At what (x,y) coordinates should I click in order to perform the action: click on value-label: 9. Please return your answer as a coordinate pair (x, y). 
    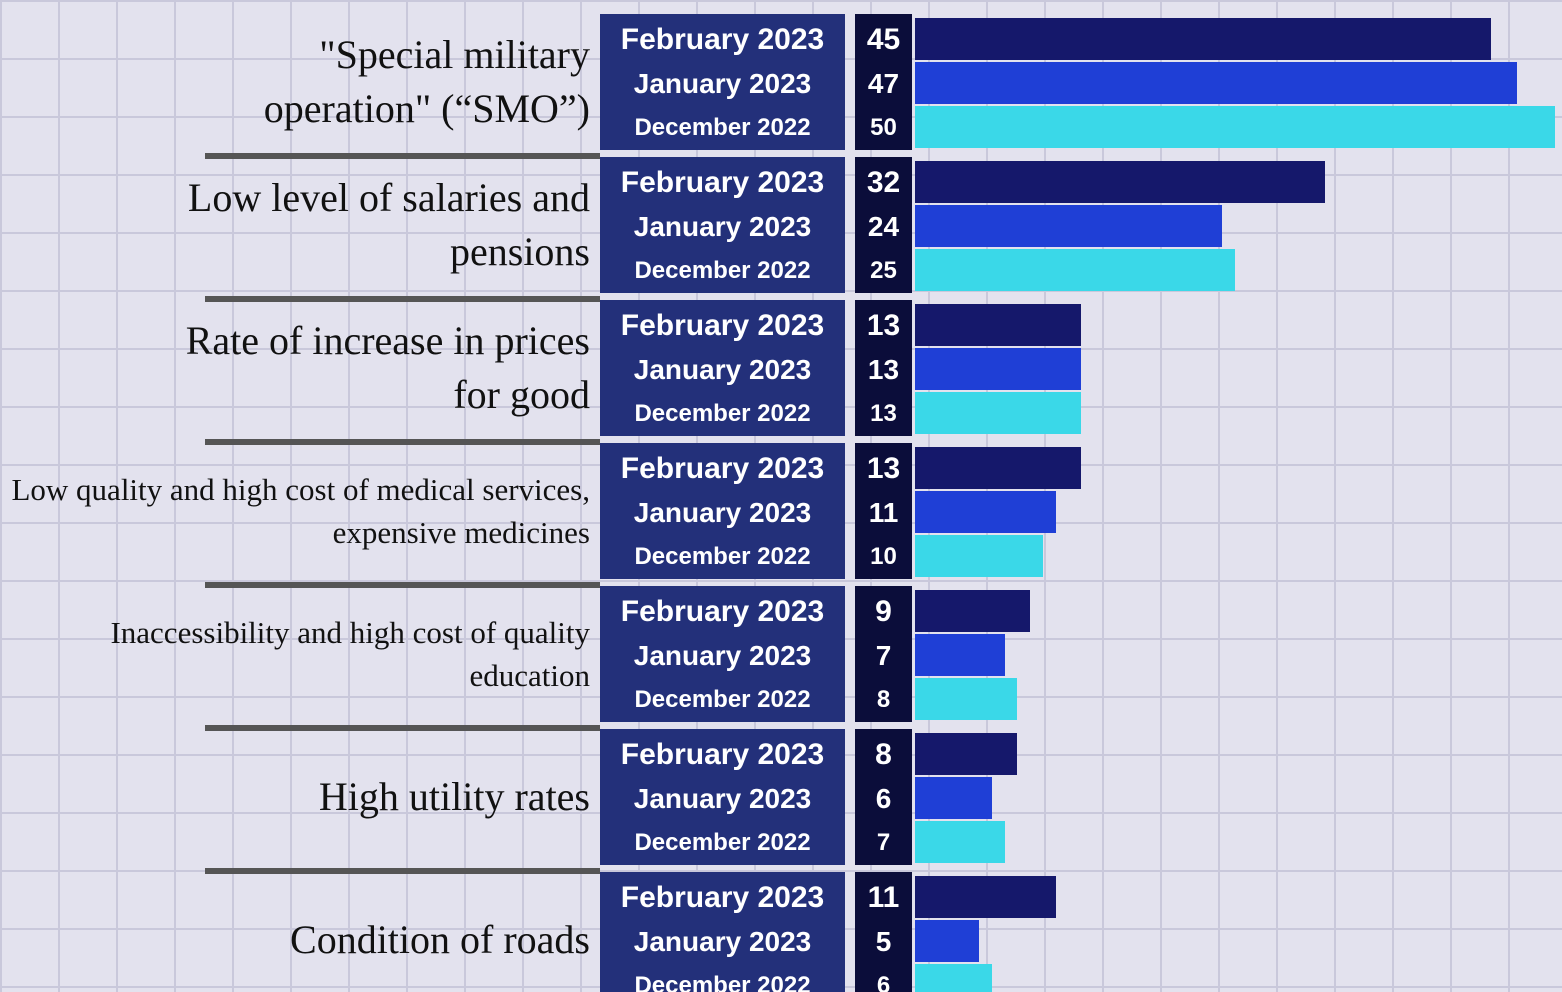
    Looking at the image, I should click on (883, 611).